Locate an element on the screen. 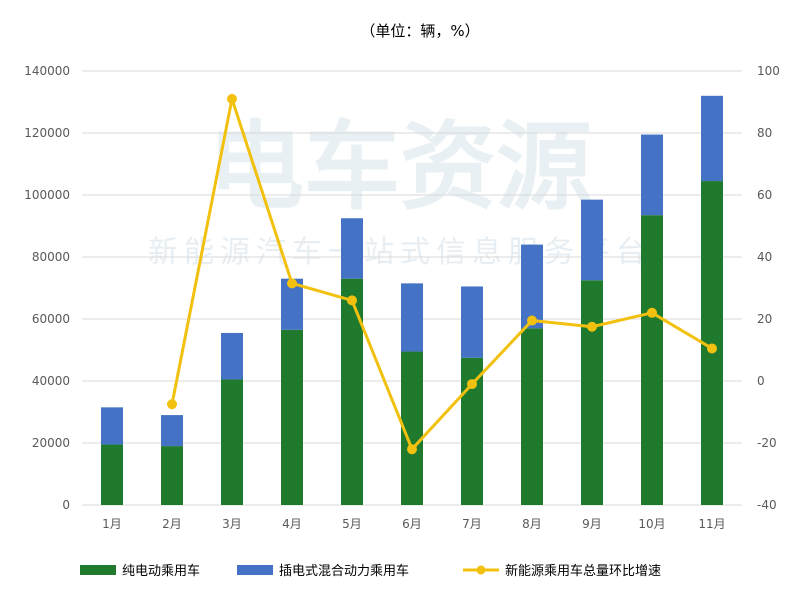  x-tick-label: 5月 is located at coordinates (352, 524).